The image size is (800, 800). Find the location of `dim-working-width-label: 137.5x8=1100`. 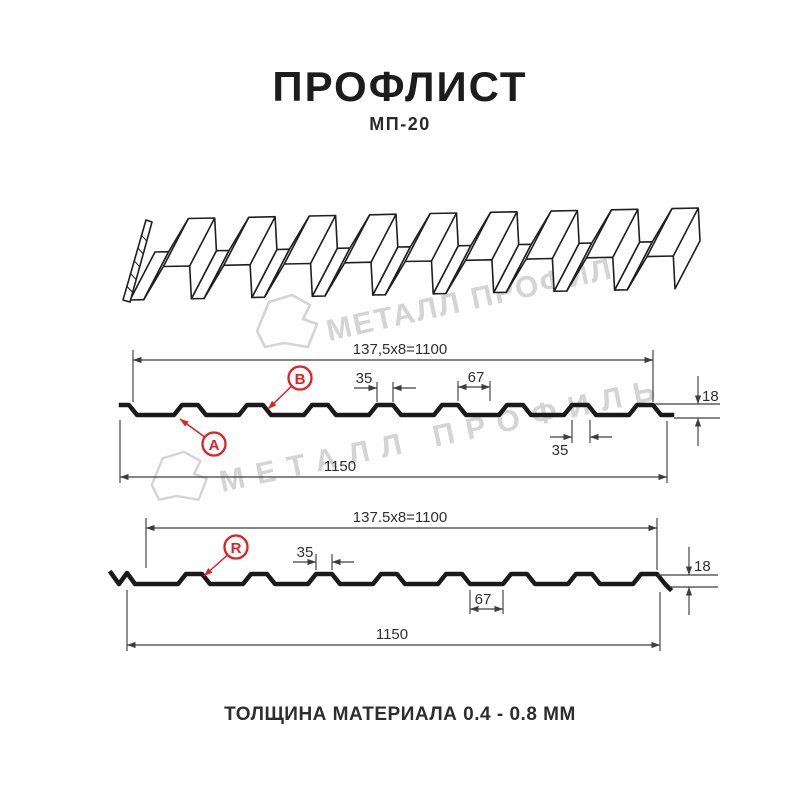

dim-working-width-label: 137.5x8=1100 is located at coordinates (400, 517).